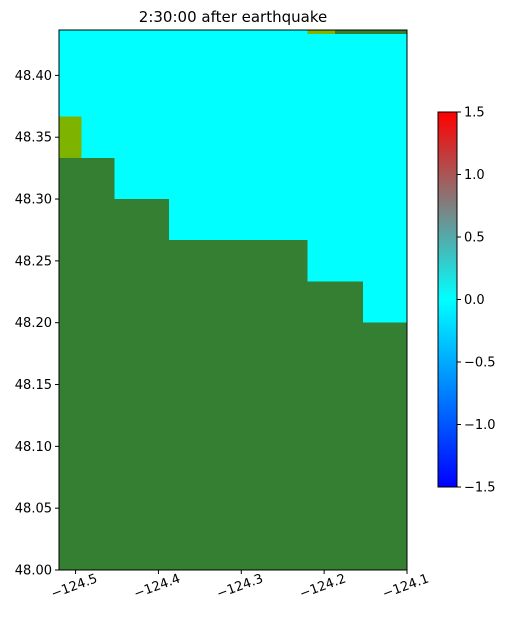 This screenshot has height=619, width=510. What do you see at coordinates (33, 385) in the screenshot?
I see `y-tick-label: 48.15` at bounding box center [33, 385].